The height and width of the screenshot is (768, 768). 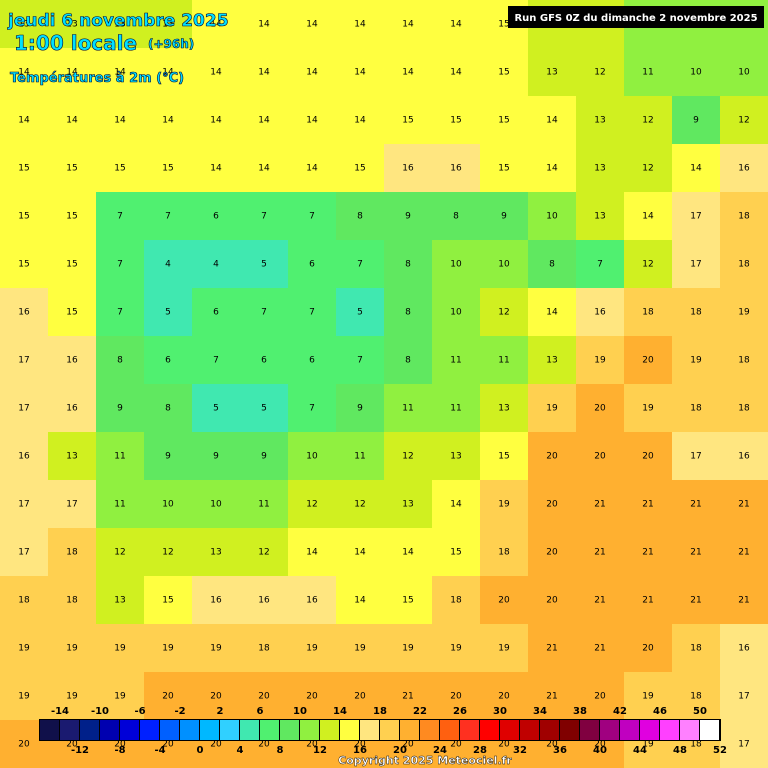 I want to click on colorbar-label: 18, so click(x=380, y=711).